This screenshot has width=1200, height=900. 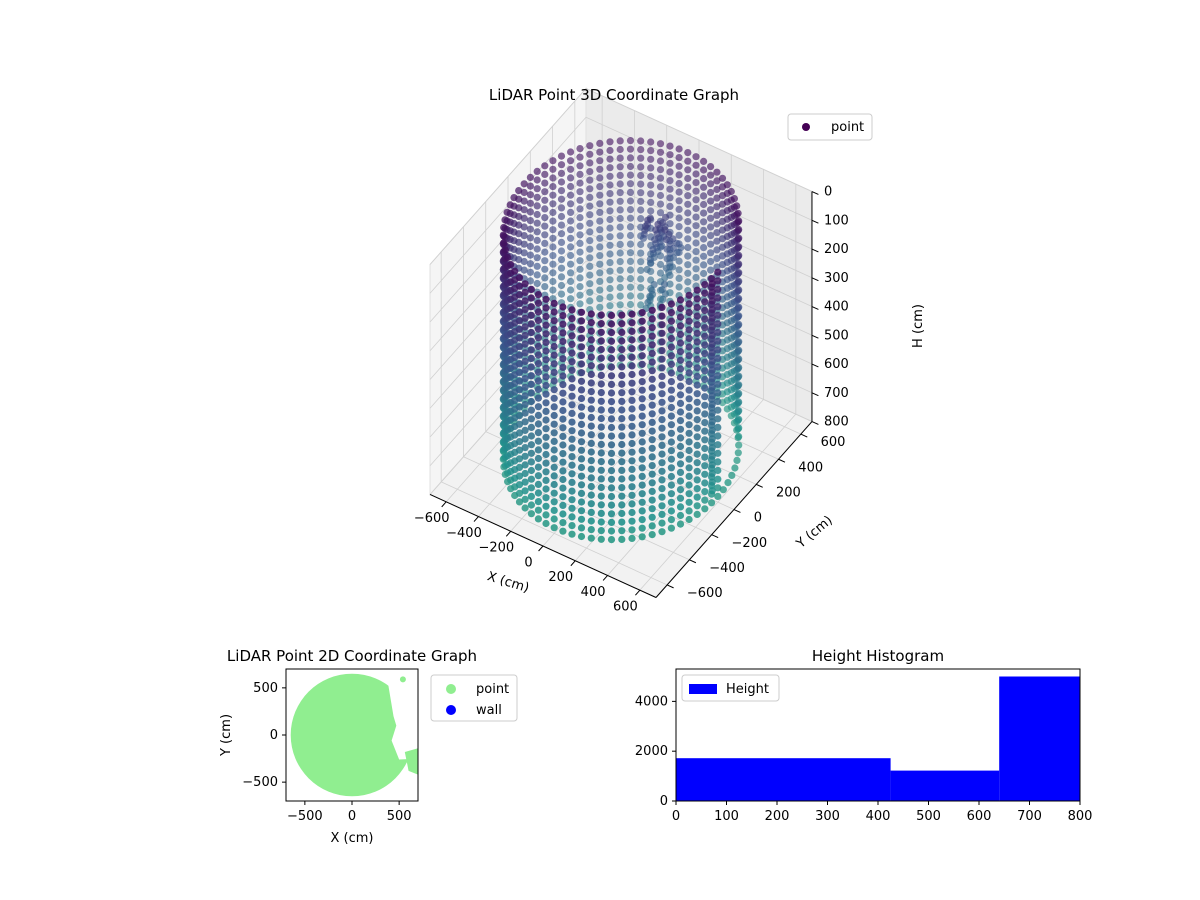 I want to click on z-tick-label-3d: 300, so click(x=836, y=278).